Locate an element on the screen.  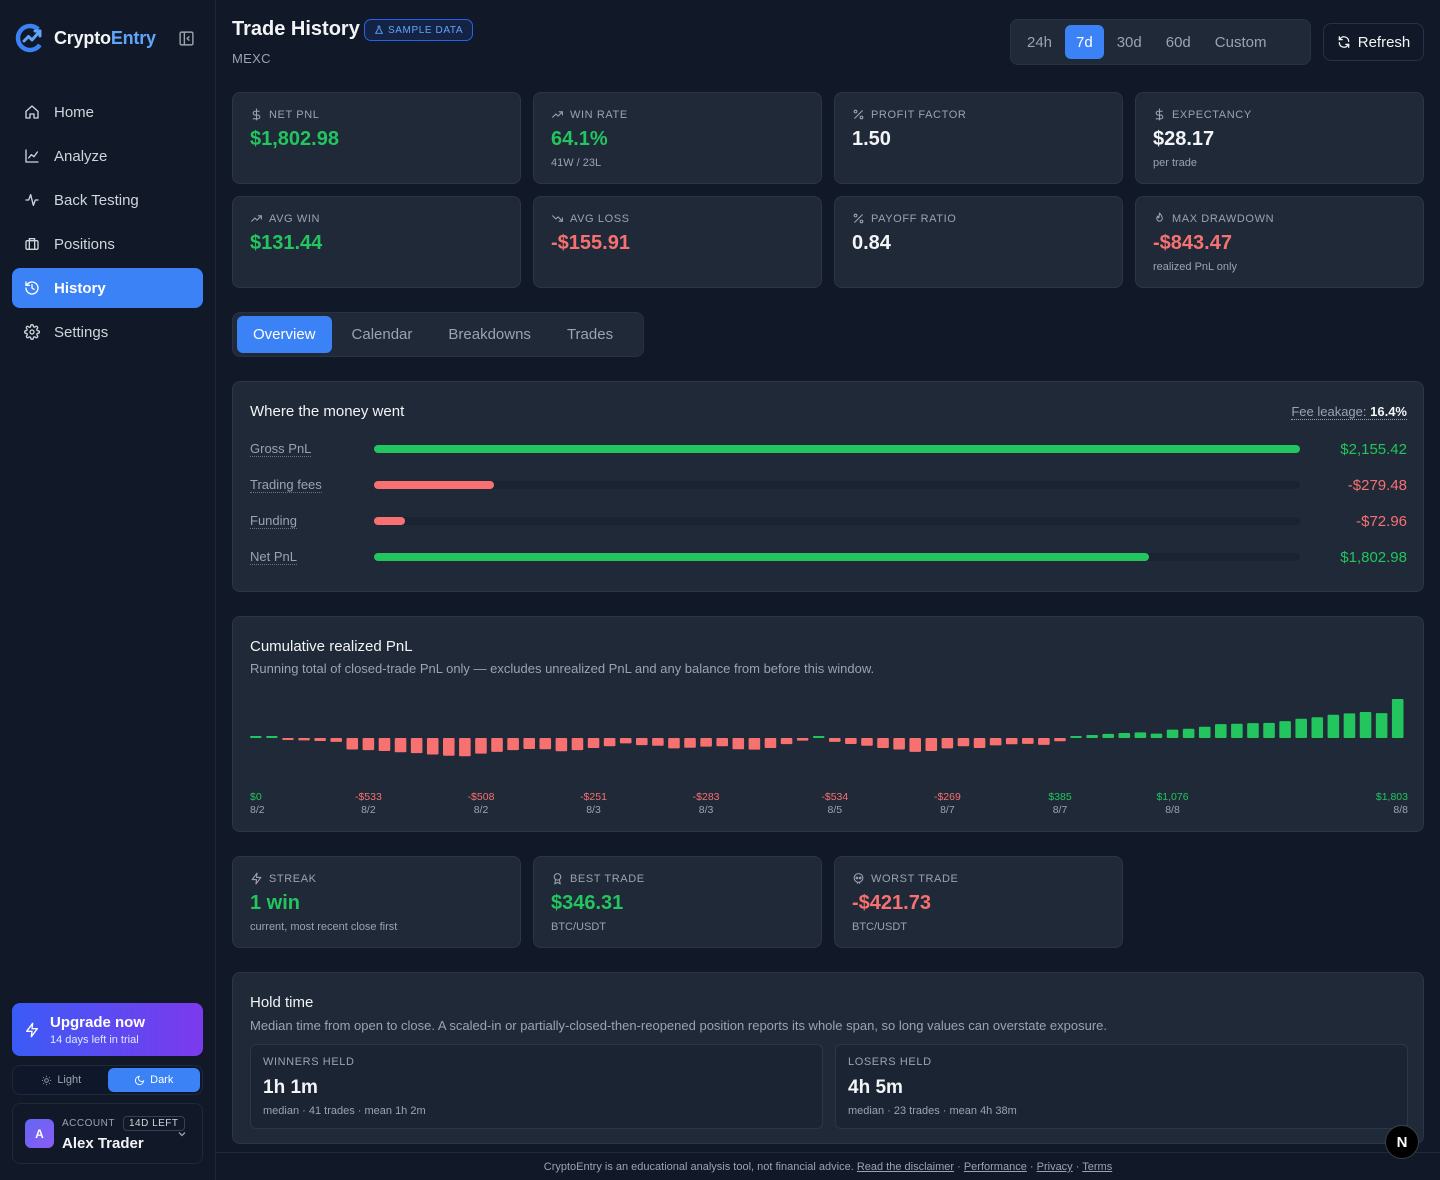
tab-trades: Trades is located at coordinates (590, 334).